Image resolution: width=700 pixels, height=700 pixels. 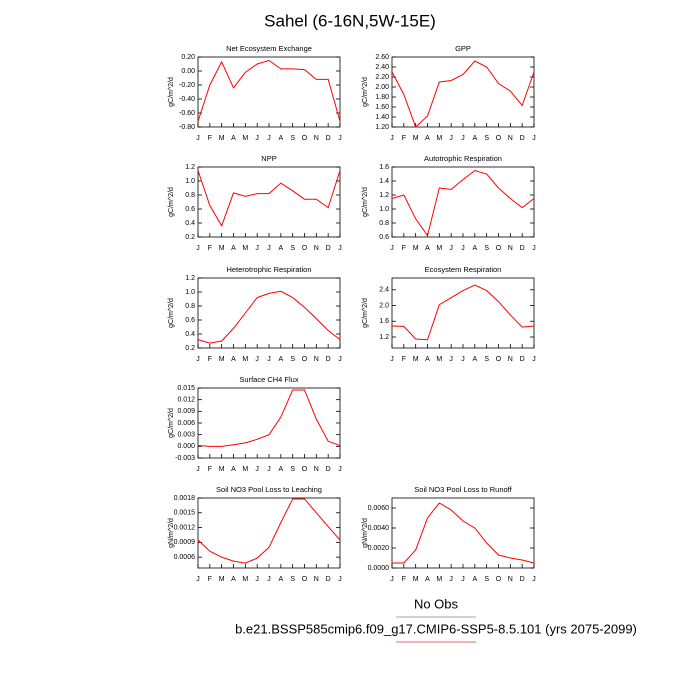 What do you see at coordinates (190, 237) in the screenshot?
I see `y-tick-label: 0.2` at bounding box center [190, 237].